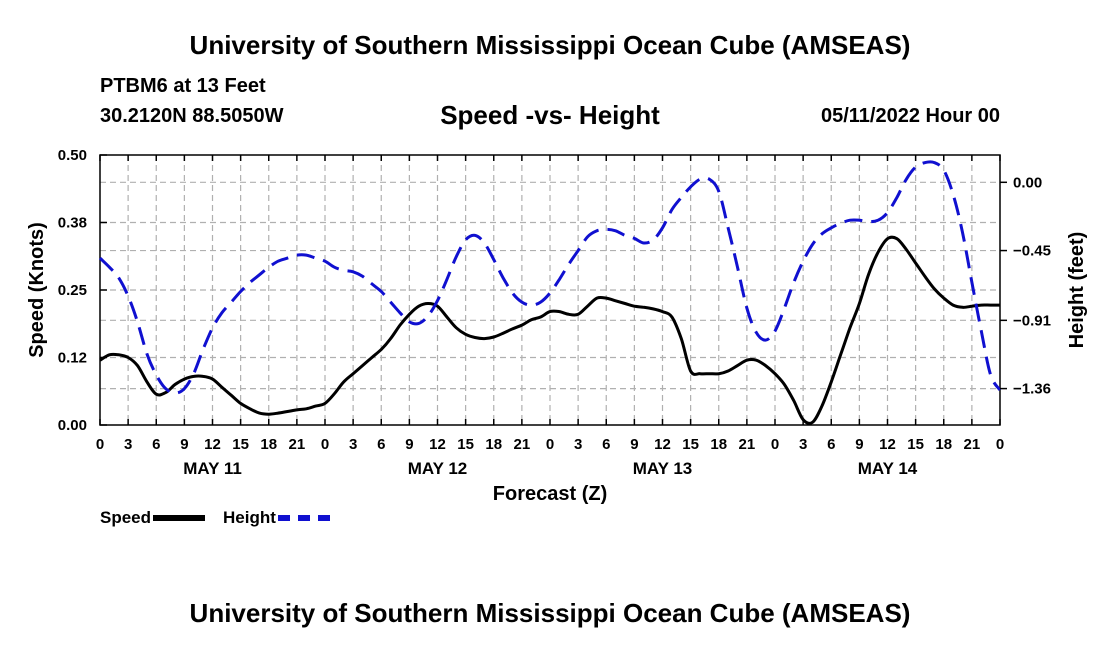 The height and width of the screenshot is (650, 1100). Describe the element at coordinates (303, 518) in the screenshot. I see `legend-swatch-height` at that location.